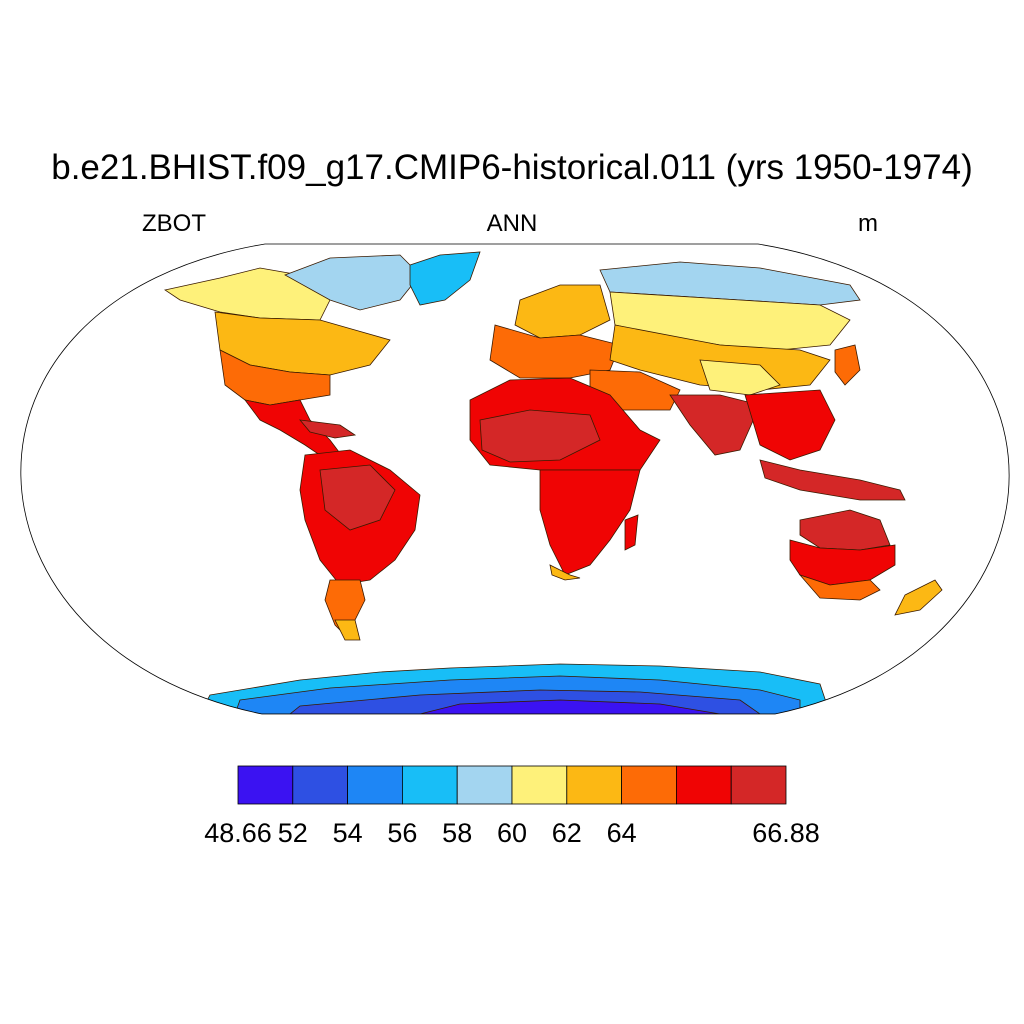 The height and width of the screenshot is (1024, 1024). I want to click on region-australia, so click(842, 562).